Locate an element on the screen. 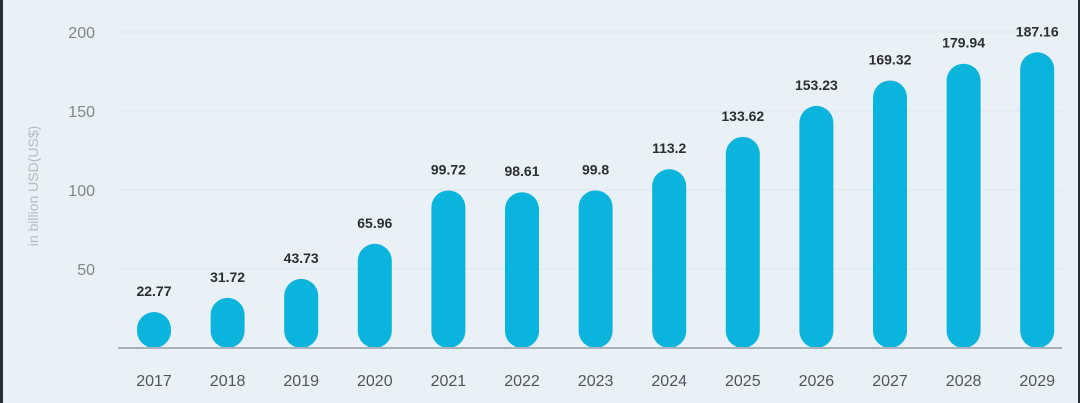 The width and height of the screenshot is (1080, 403). data-label-2017: 22.77 is located at coordinates (153, 291).